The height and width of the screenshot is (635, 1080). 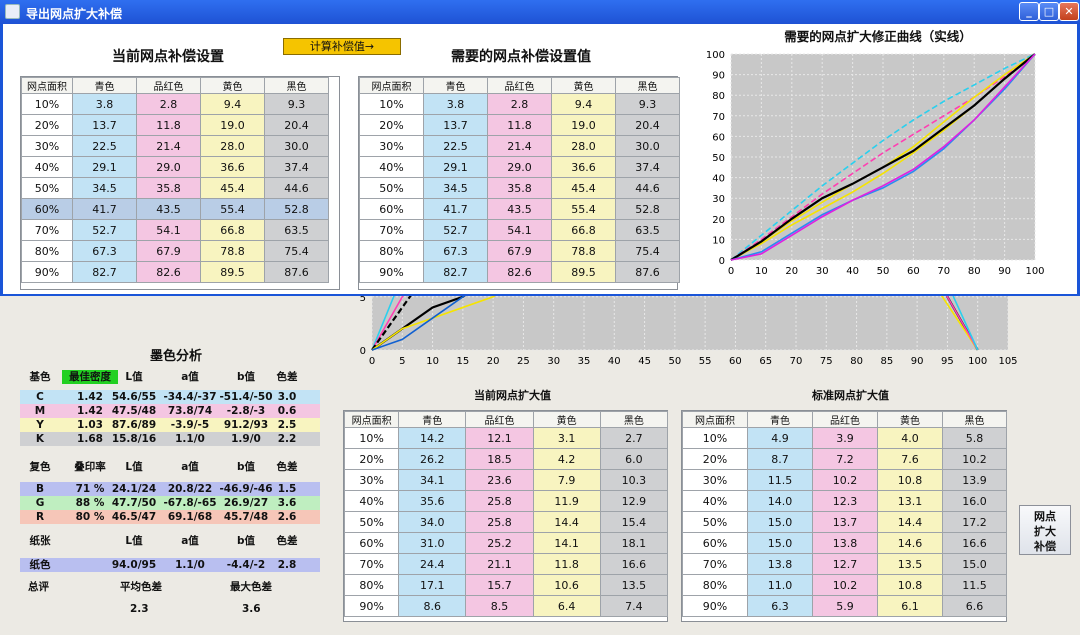 What do you see at coordinates (974, 438) in the screenshot?
I see `table-cell: 5.8` at bounding box center [974, 438].